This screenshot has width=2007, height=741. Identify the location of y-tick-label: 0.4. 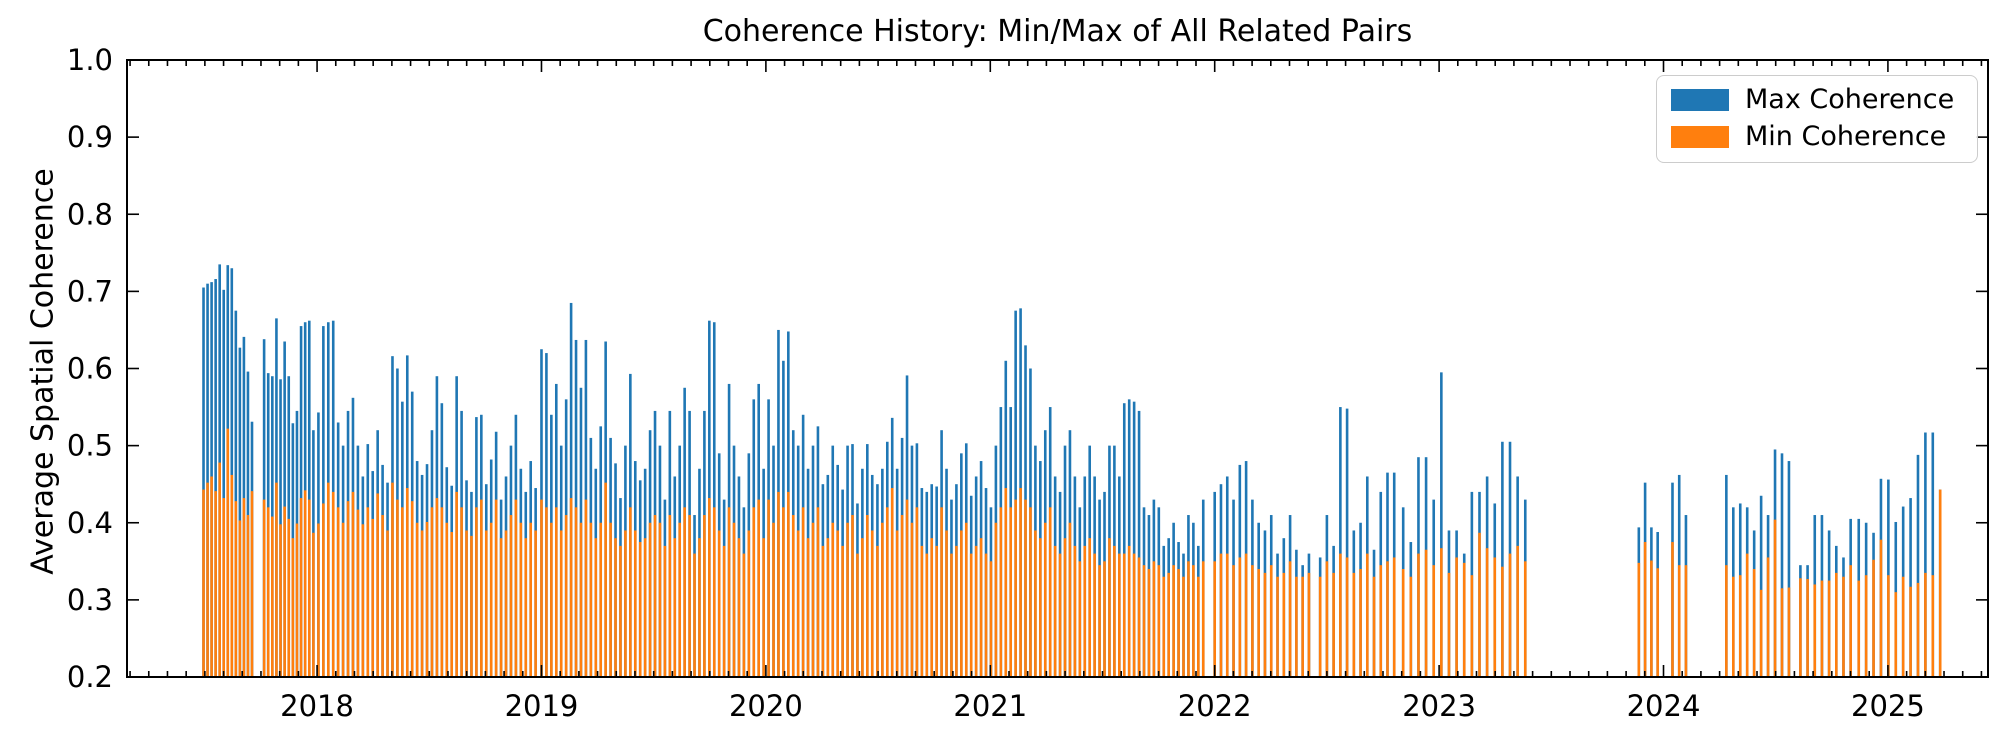
(90, 523).